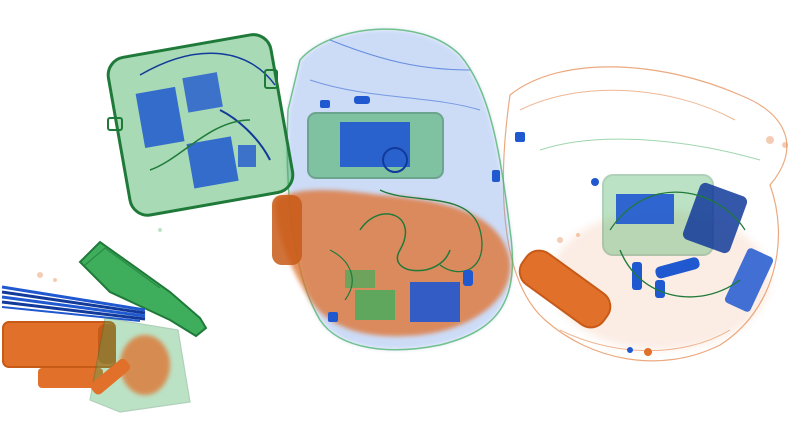 This screenshot has width=801, height=439. I want to click on food-pouch, so click(140, 365).